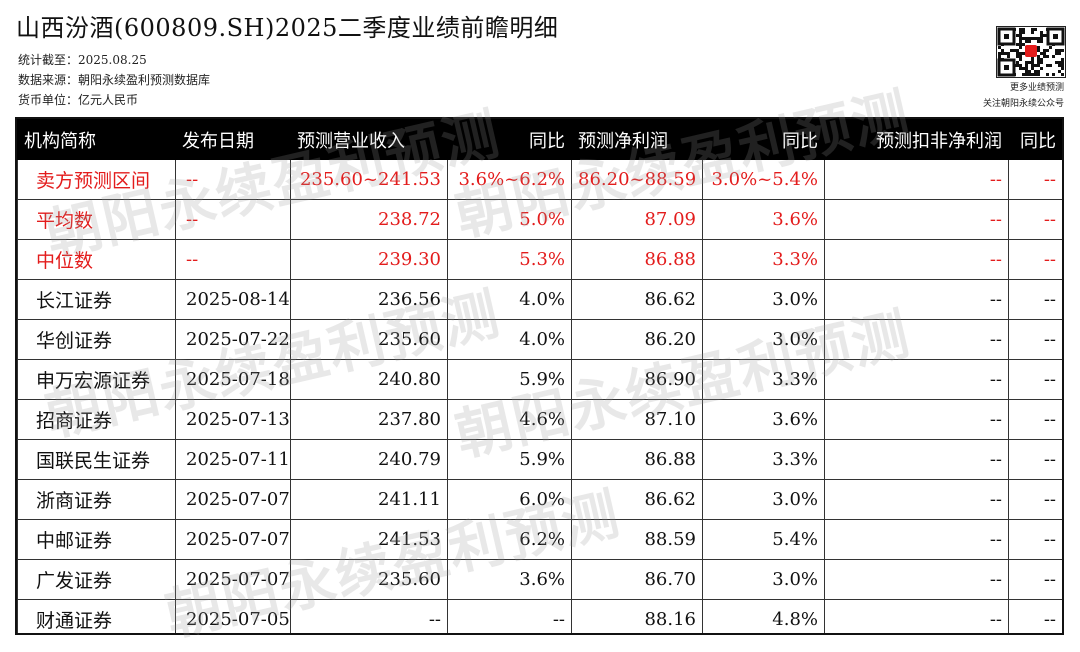 The image size is (1080, 652). I want to click on col-adj-net-profit-header: 预测扣非净利润, so click(916, 139).